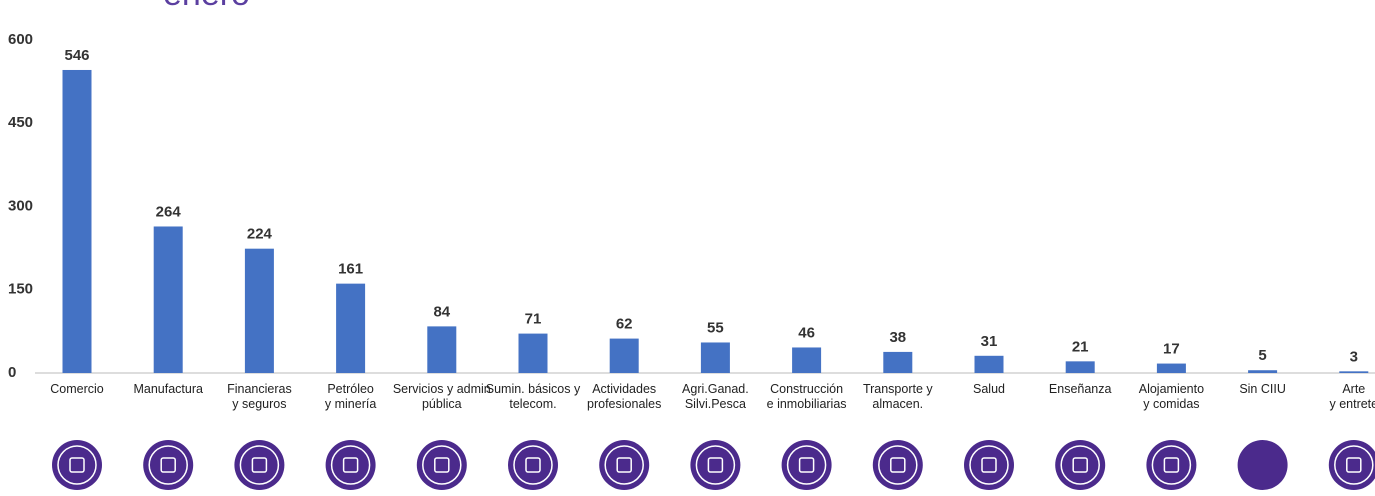 The image size is (1375, 496). I want to click on x-tick-label: Actividades profesionales, so click(624, 396).